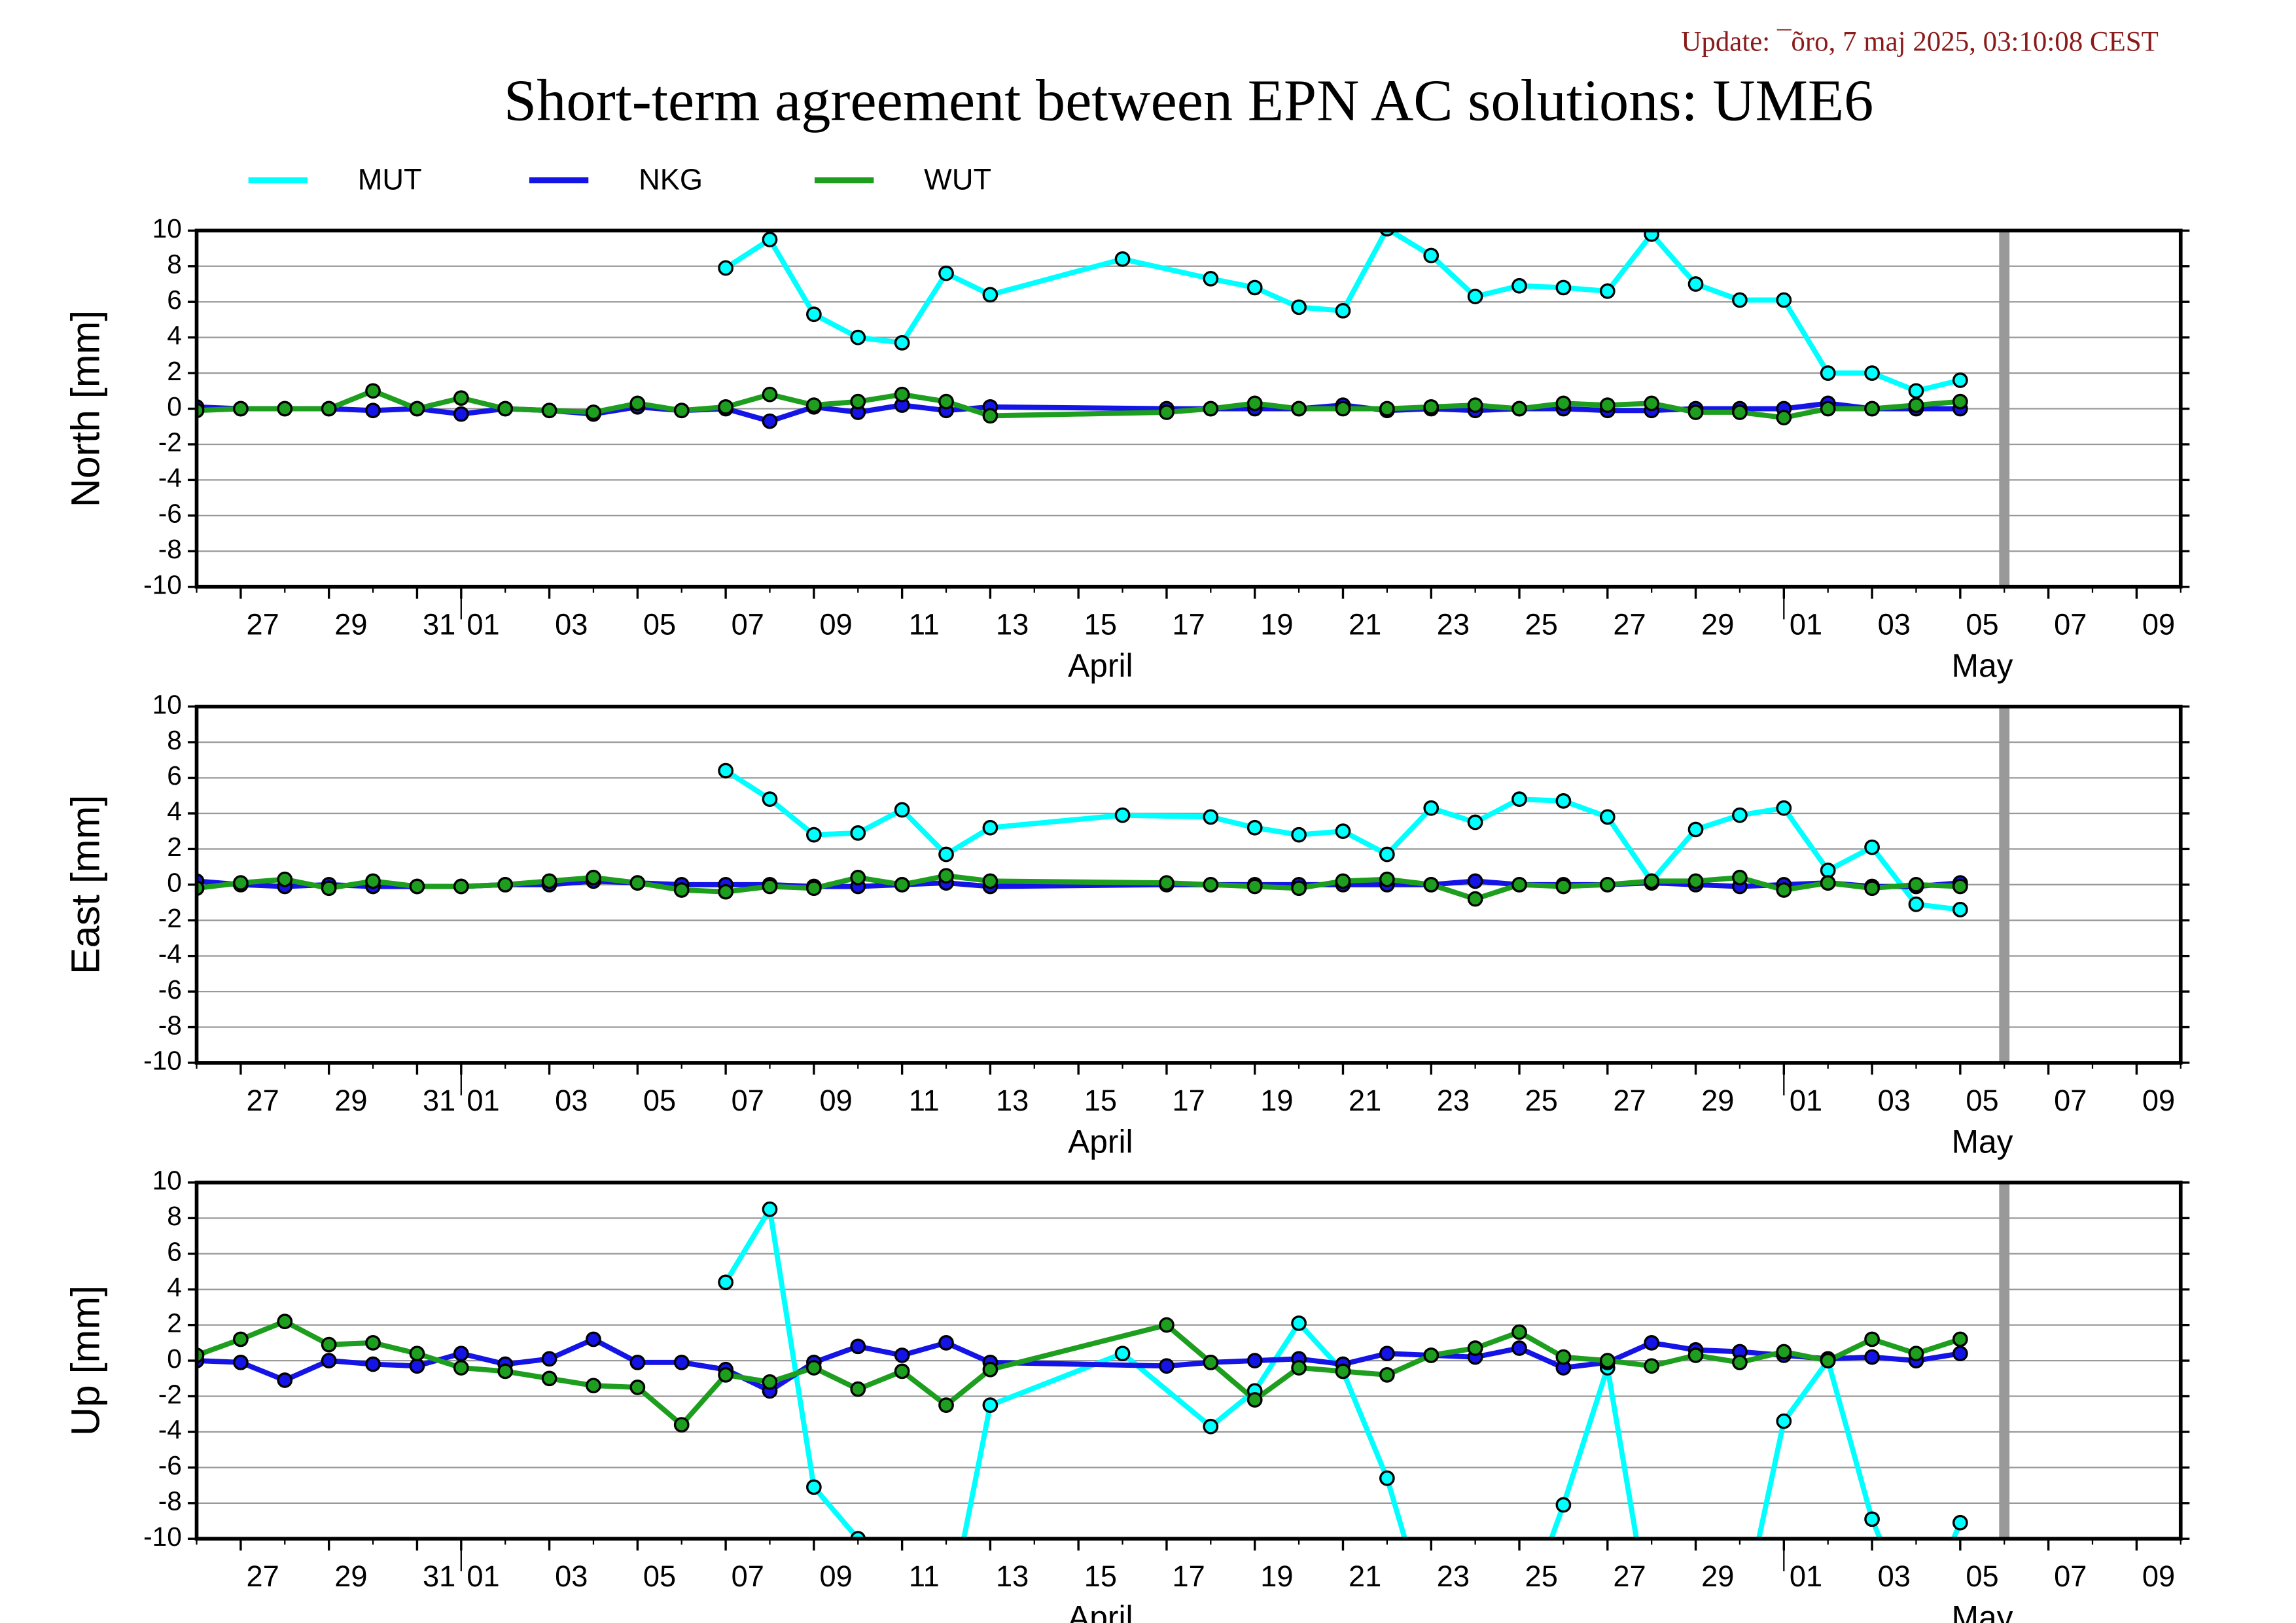 This screenshot has width=2296, height=1623. What do you see at coordinates (1101, 665) in the screenshot?
I see `month-label: April` at bounding box center [1101, 665].